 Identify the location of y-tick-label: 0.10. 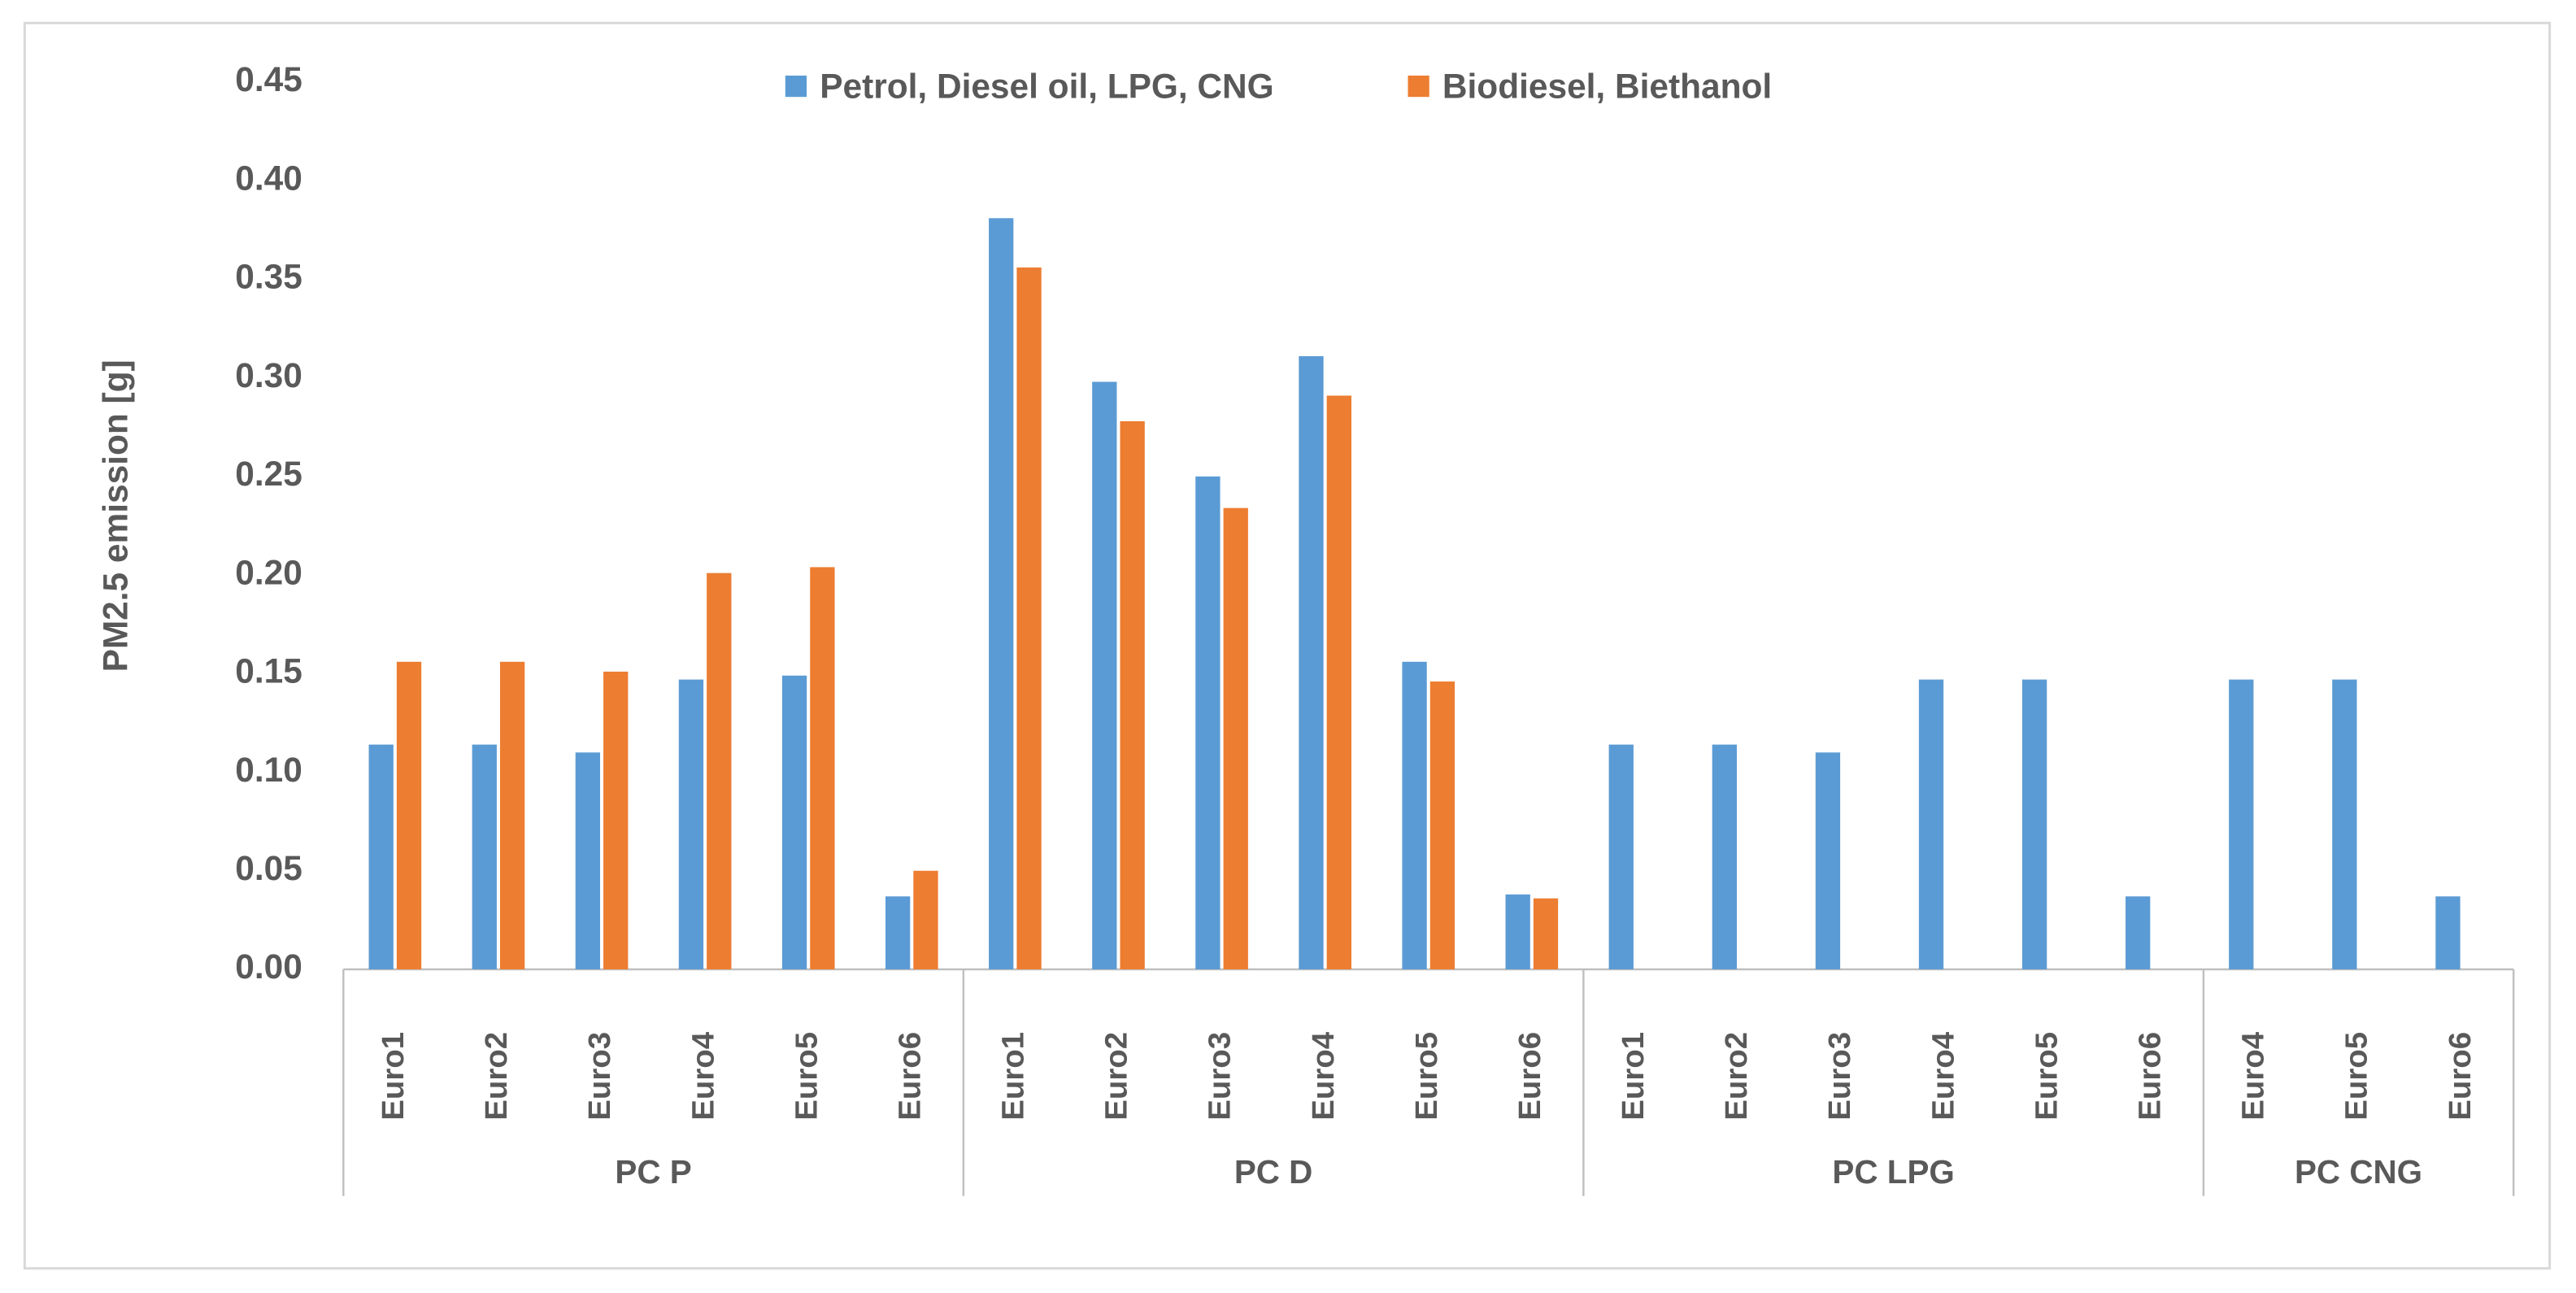
(268, 770).